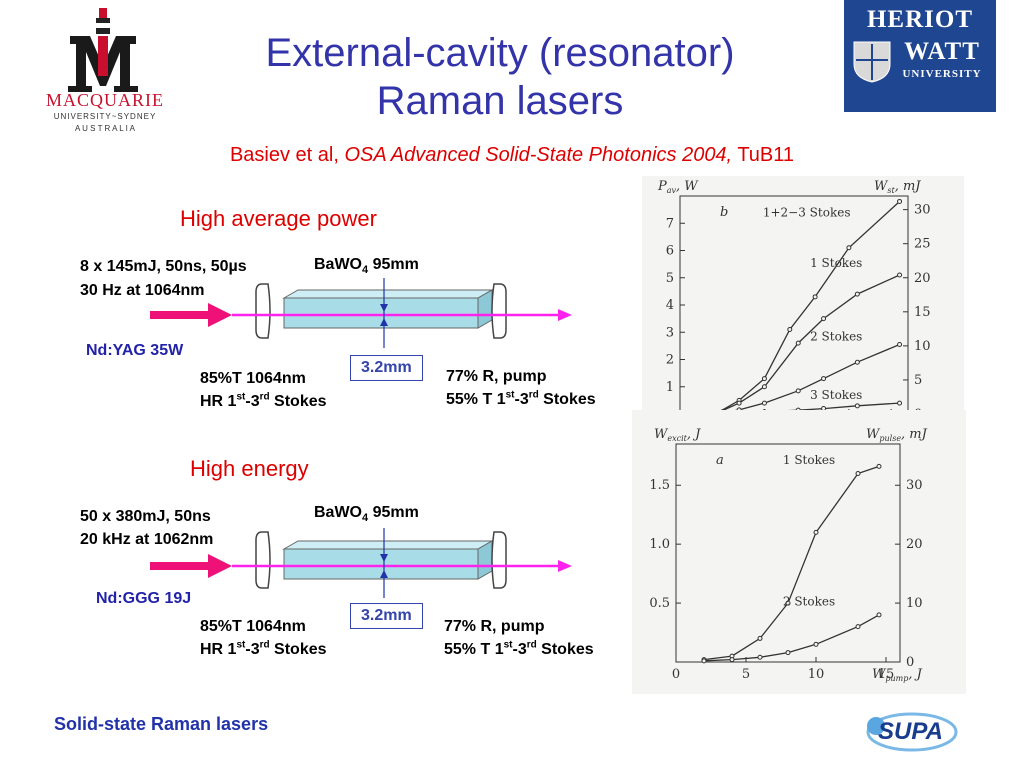 Image resolution: width=1024 pixels, height=768 pixels. What do you see at coordinates (659, 544) in the screenshot?
I see `y-tick-label: 1.0` at bounding box center [659, 544].